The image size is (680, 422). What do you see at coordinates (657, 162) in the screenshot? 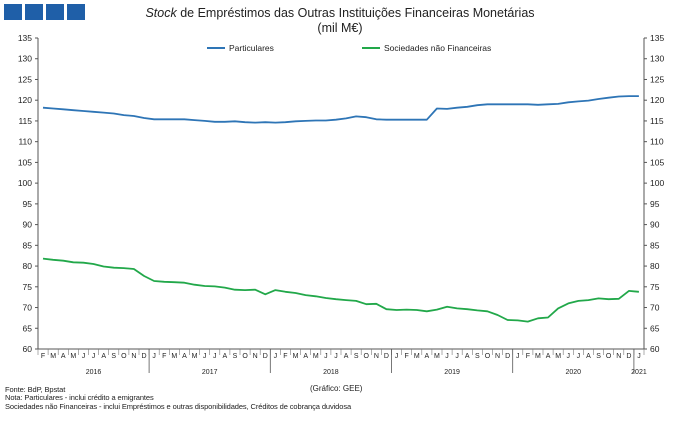
I see `y-tick-label-right: 105` at bounding box center [657, 162].